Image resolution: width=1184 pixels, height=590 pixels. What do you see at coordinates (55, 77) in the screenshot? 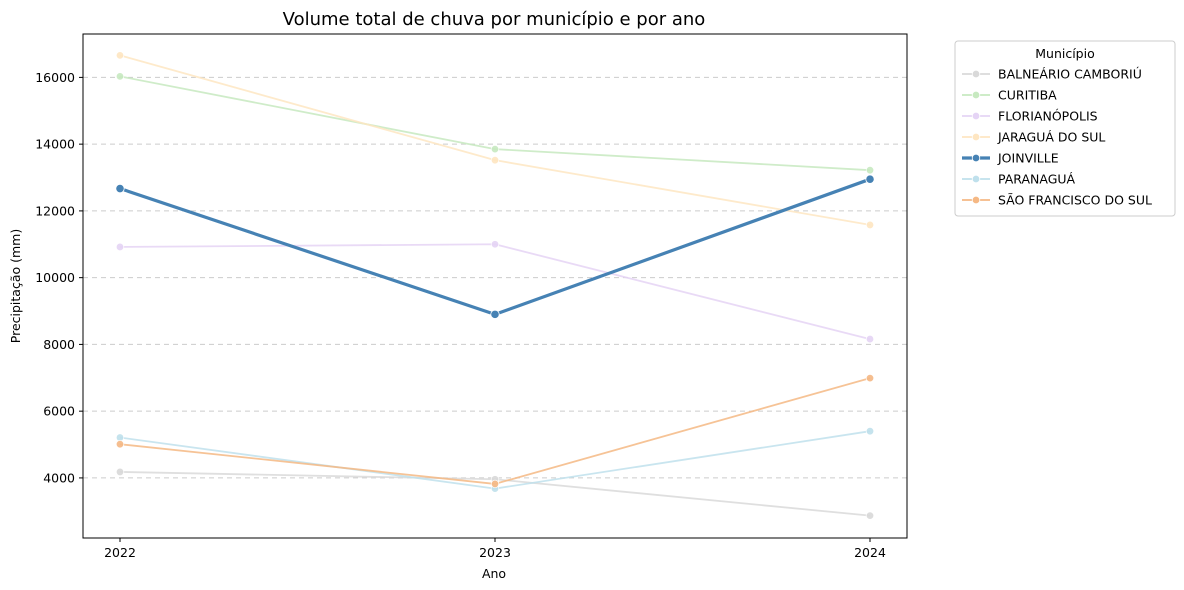
I see `y-tick-label: 16000` at bounding box center [55, 77].